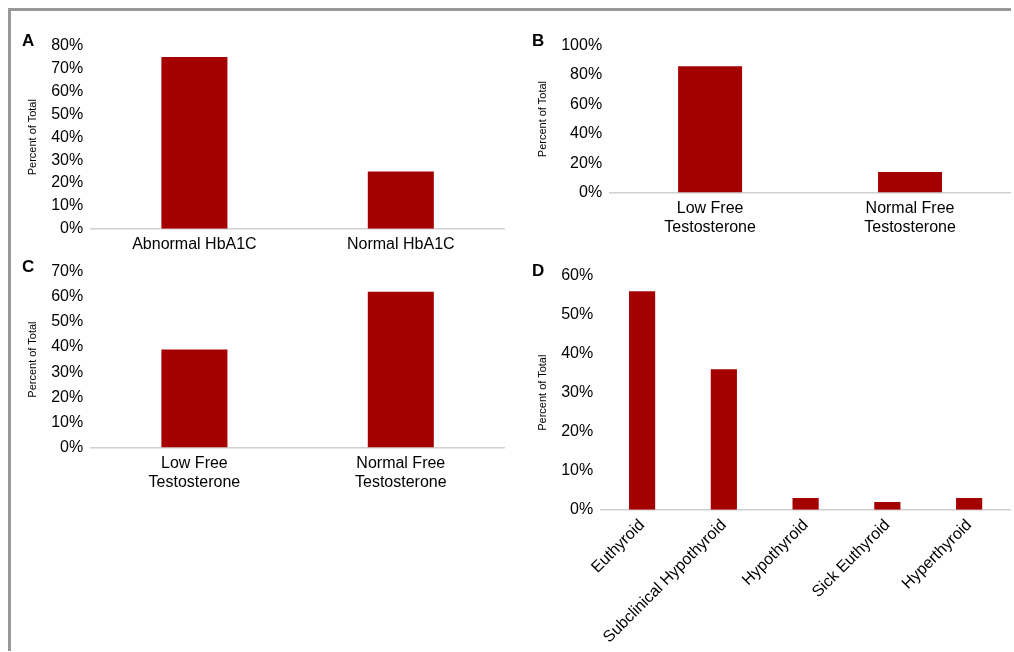 This screenshot has height=652, width=1014. I want to click on chart-title: C, so click(28, 267).